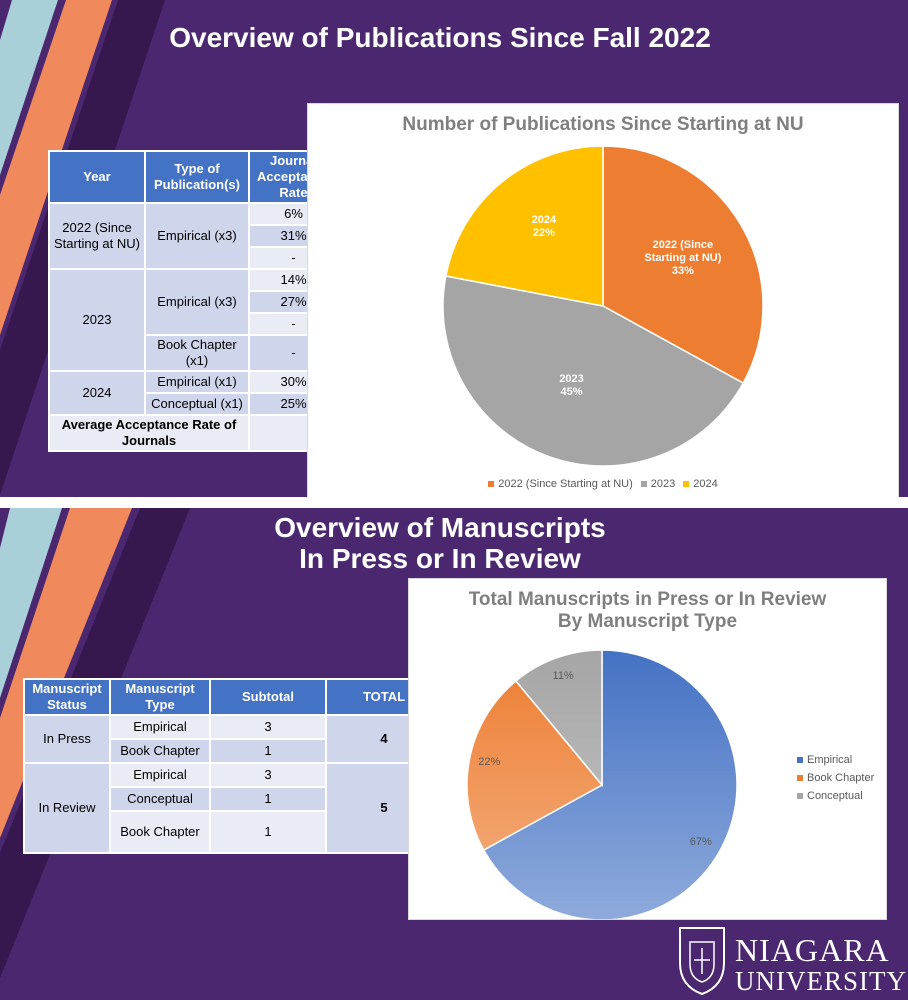 This screenshot has width=908, height=1000. What do you see at coordinates (160, 697) in the screenshot?
I see `header-cell: Manuscript Type` at bounding box center [160, 697].